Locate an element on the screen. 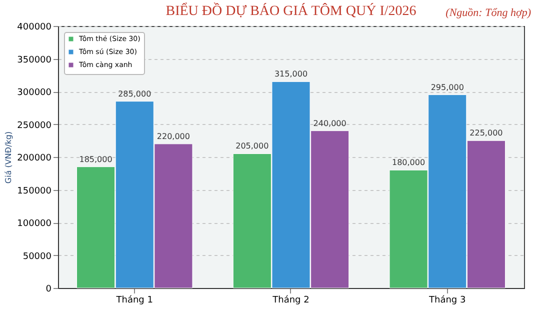 The image size is (539, 322). data-label: 295,000 is located at coordinates (447, 87).